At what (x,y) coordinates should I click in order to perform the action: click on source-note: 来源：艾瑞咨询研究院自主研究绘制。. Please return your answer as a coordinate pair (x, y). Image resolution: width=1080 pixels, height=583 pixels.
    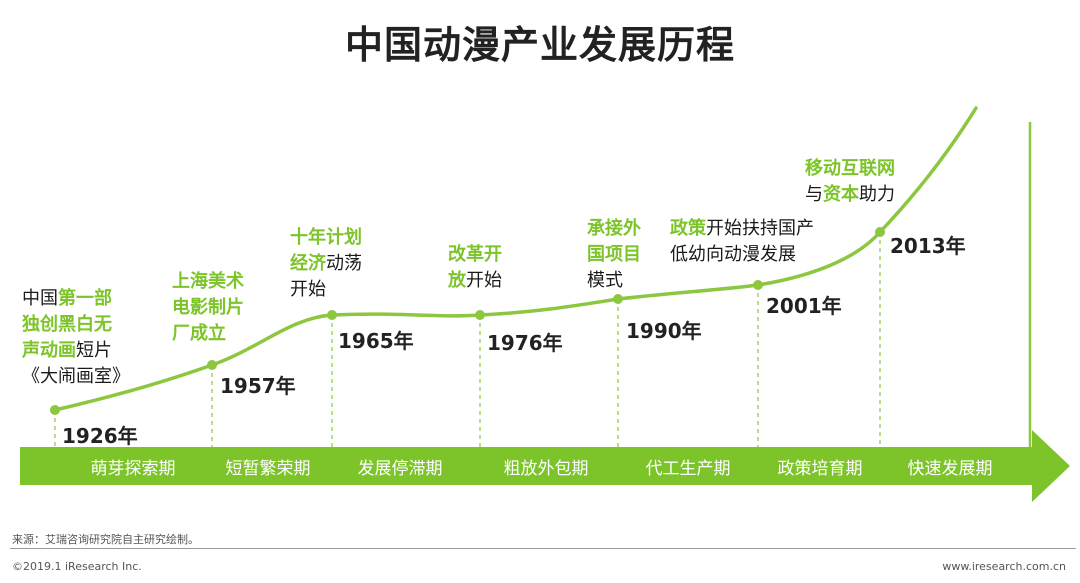
    Looking at the image, I should click on (105, 539).